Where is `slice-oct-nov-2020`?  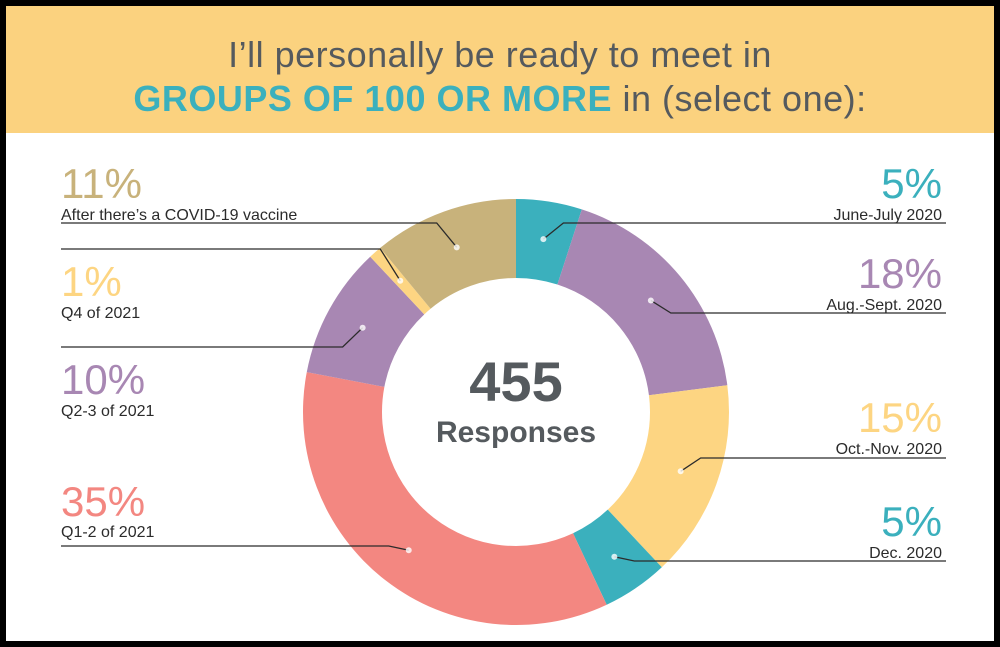
slice-oct-nov-2020 is located at coordinates (668, 476).